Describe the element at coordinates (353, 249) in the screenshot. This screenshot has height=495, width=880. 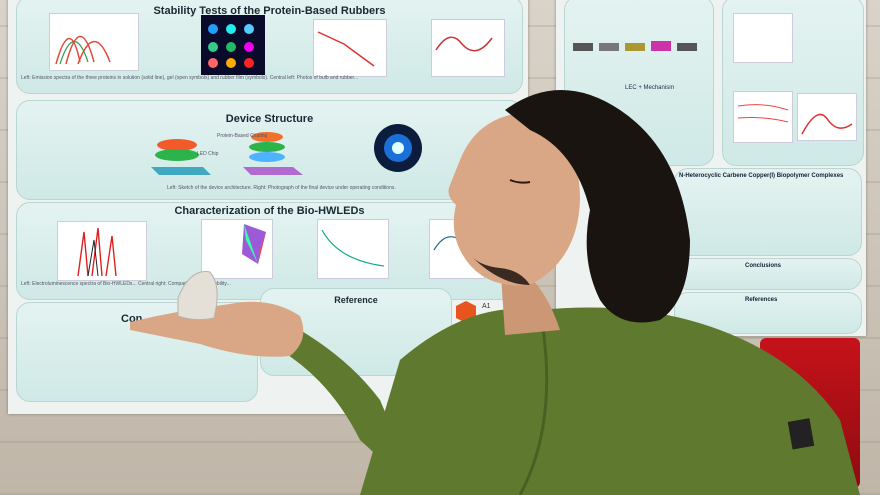
I see `luminance-plot` at that location.